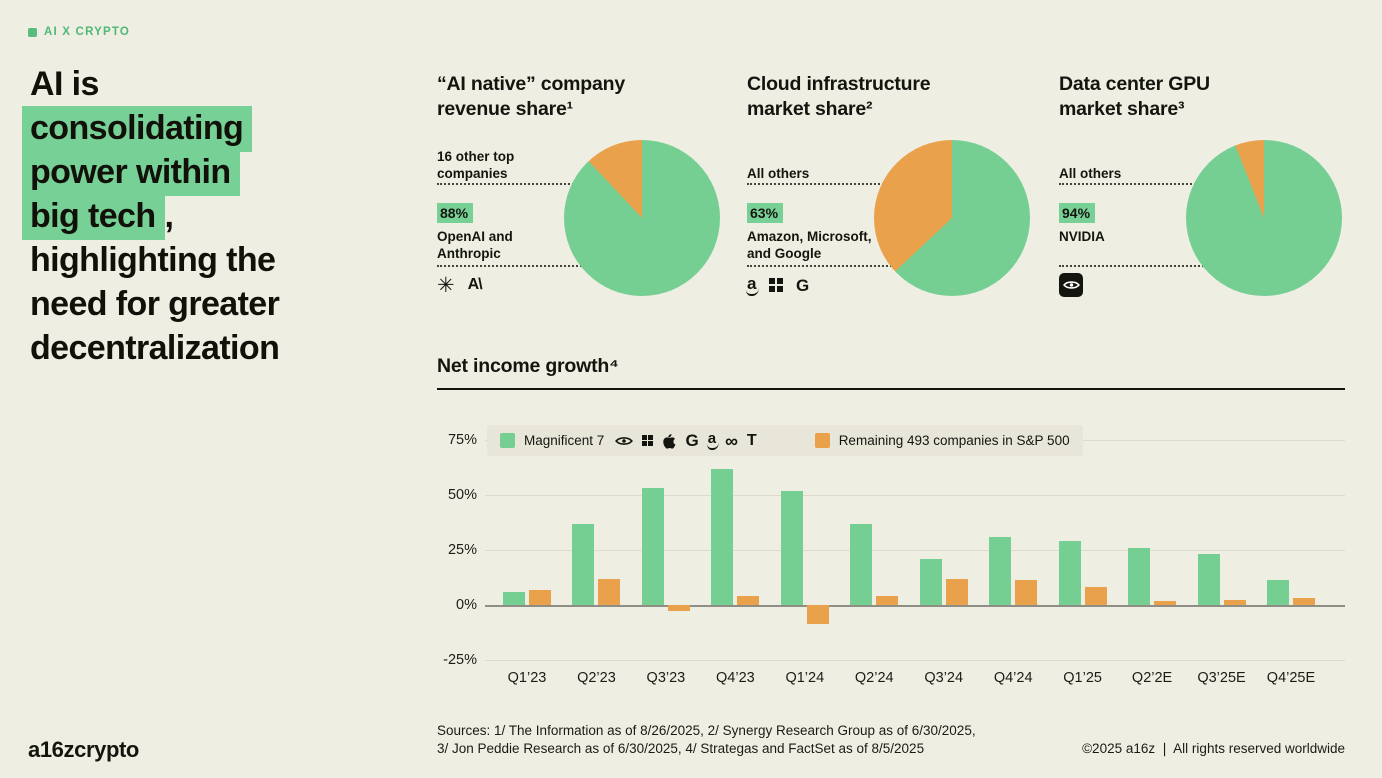 The height and width of the screenshot is (778, 1382). I want to click on x-tick-label: Q4’24, so click(1013, 678).